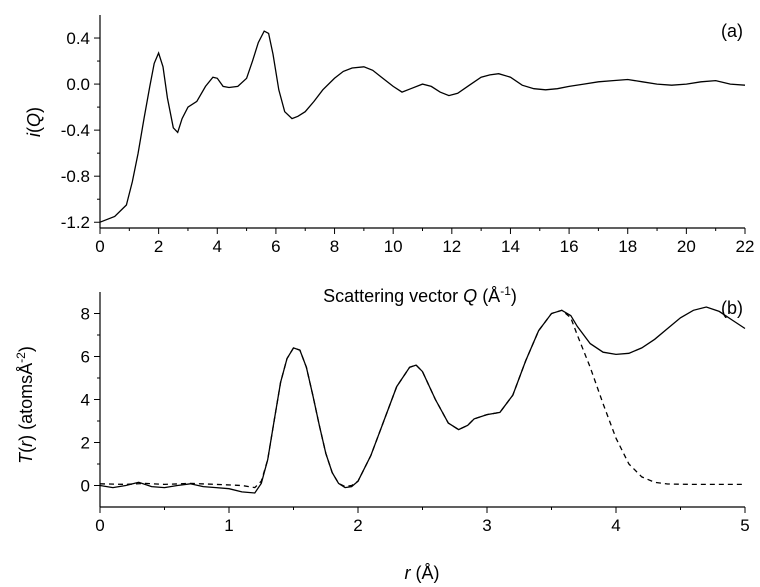  I want to click on x-tick-label: 8, so click(334, 246).